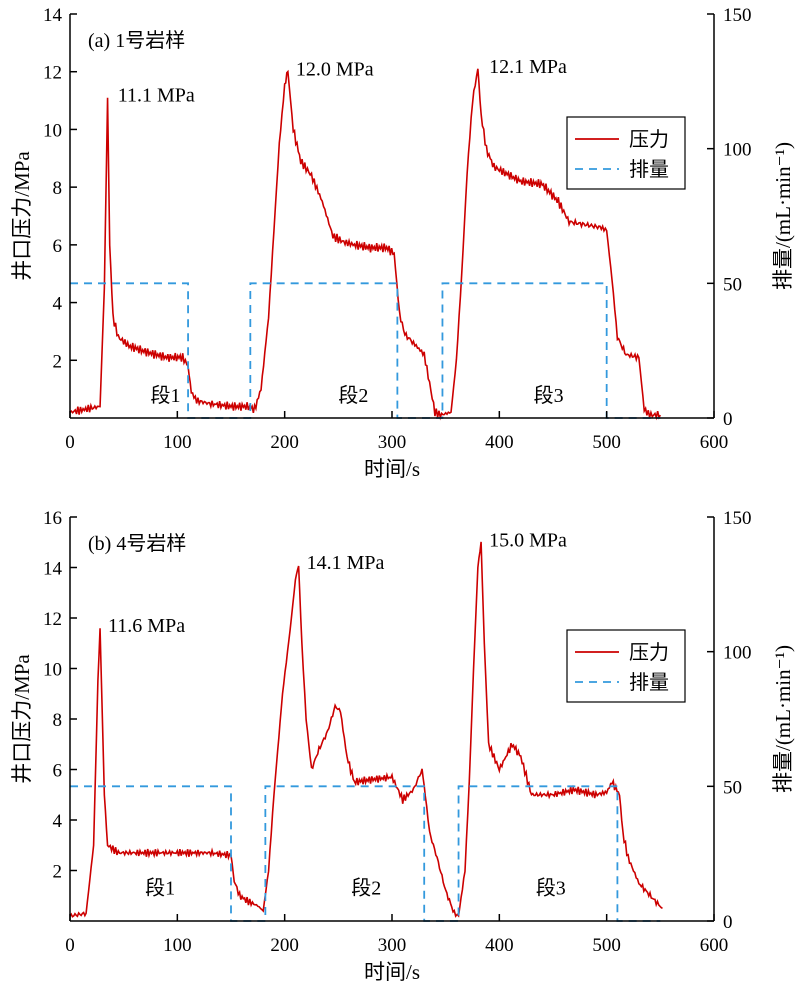 Image resolution: width=800 pixels, height=995 pixels. What do you see at coordinates (528, 67) in the screenshot?
I see `peak-annotation: 12.1 MPa` at bounding box center [528, 67].